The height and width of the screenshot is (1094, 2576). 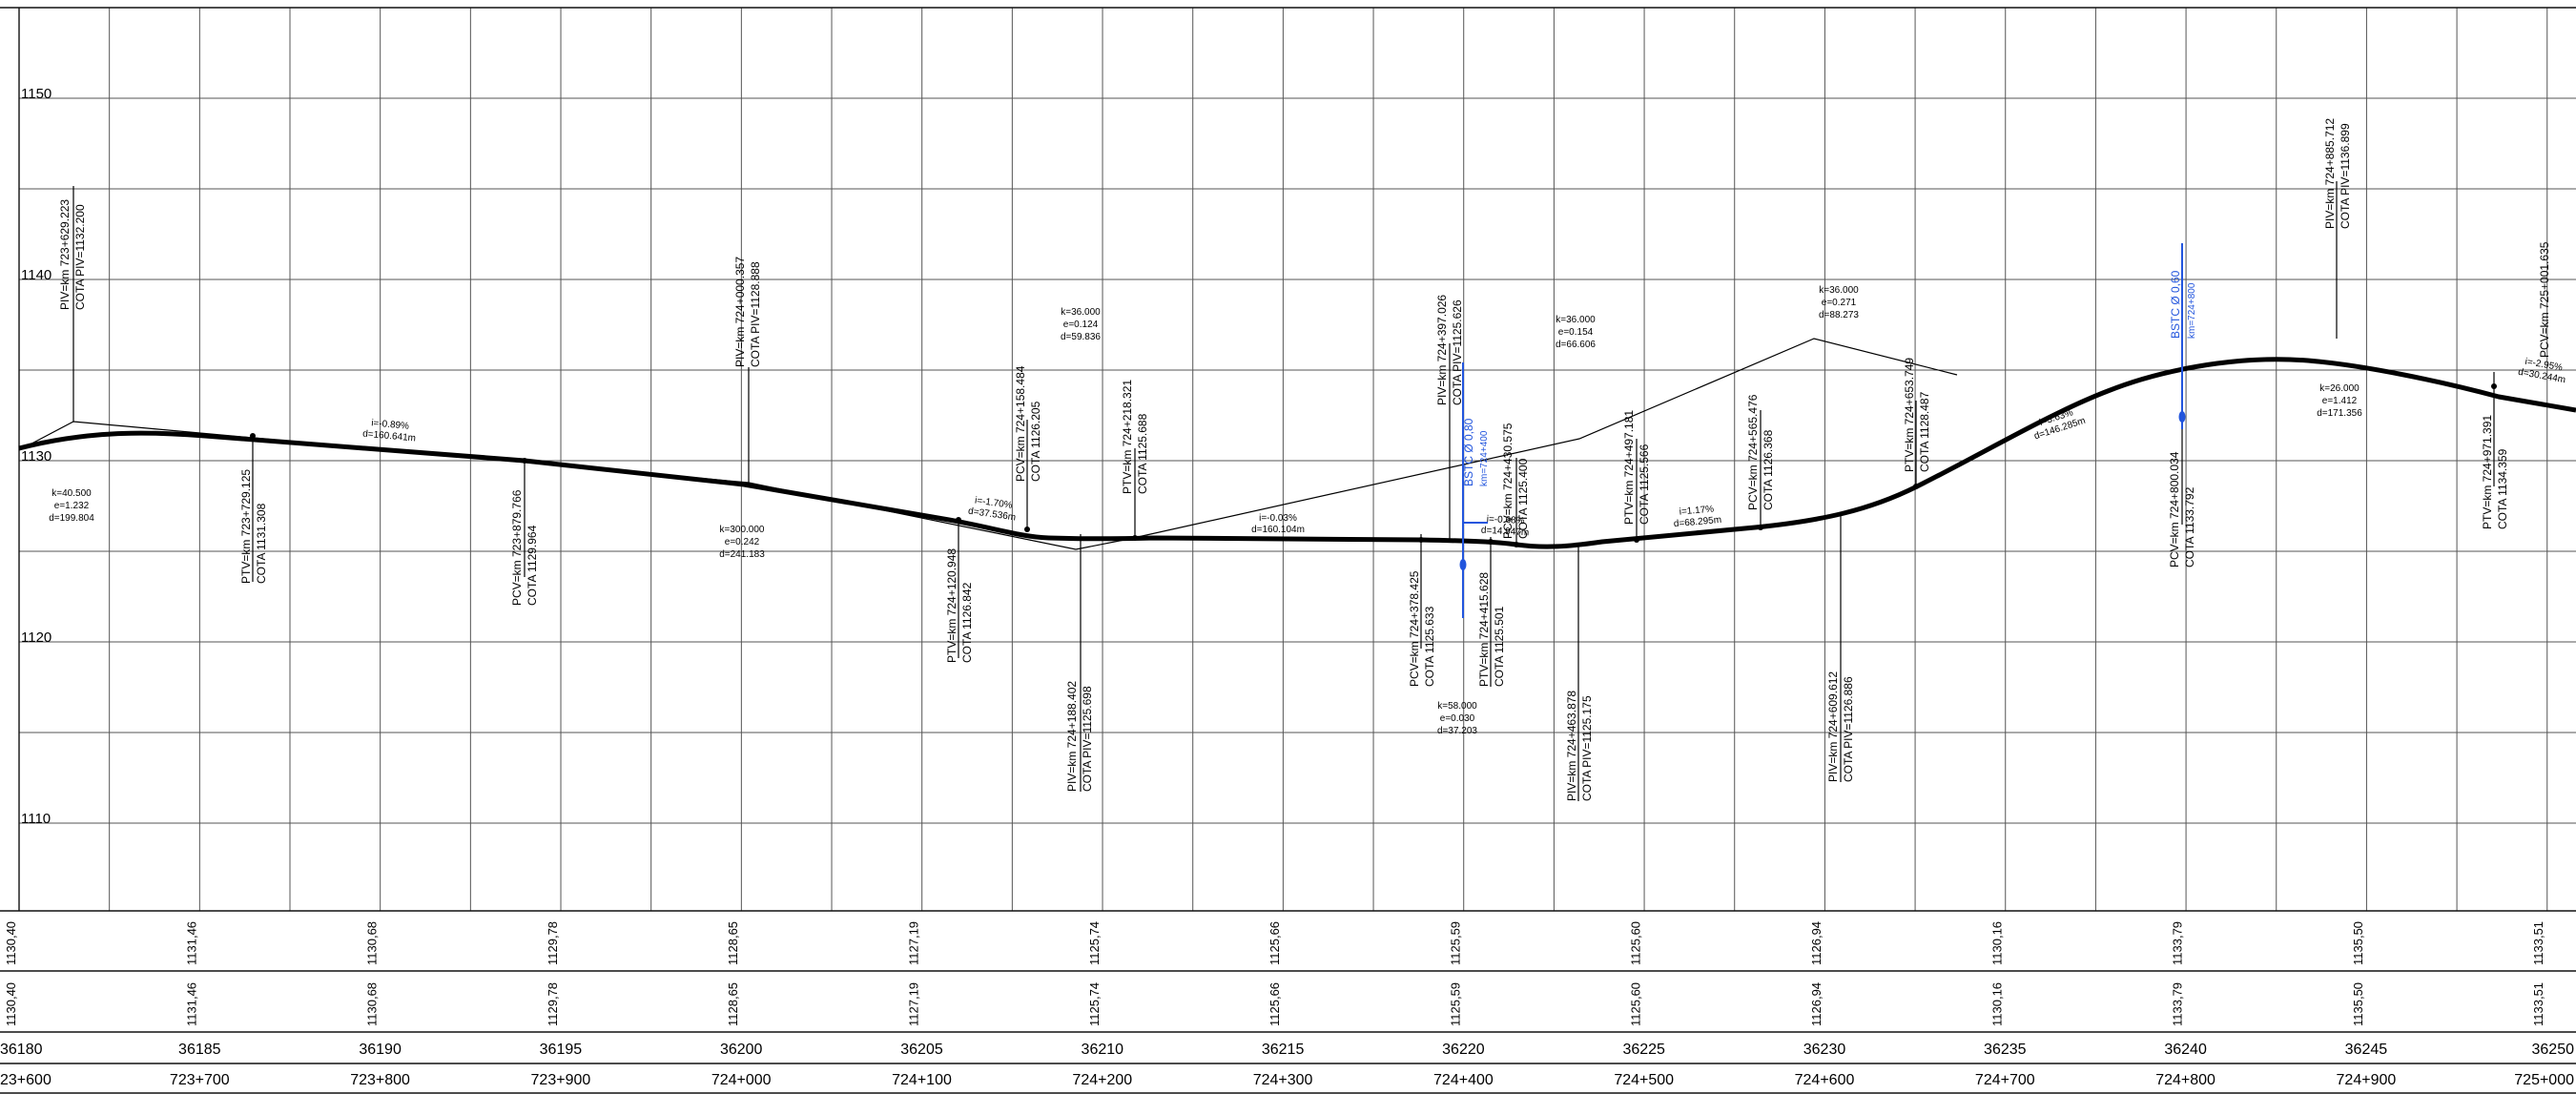 I want to click on svg-text: d=199.804, so click(x=71, y=518).